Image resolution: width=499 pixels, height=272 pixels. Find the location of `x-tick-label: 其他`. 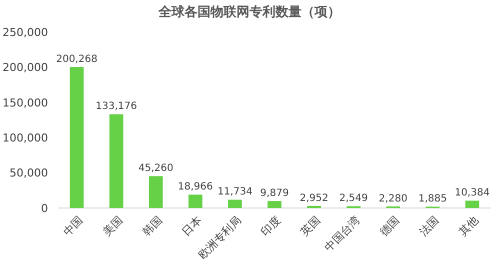

x-tick-label: 其他 is located at coordinates (469, 226).